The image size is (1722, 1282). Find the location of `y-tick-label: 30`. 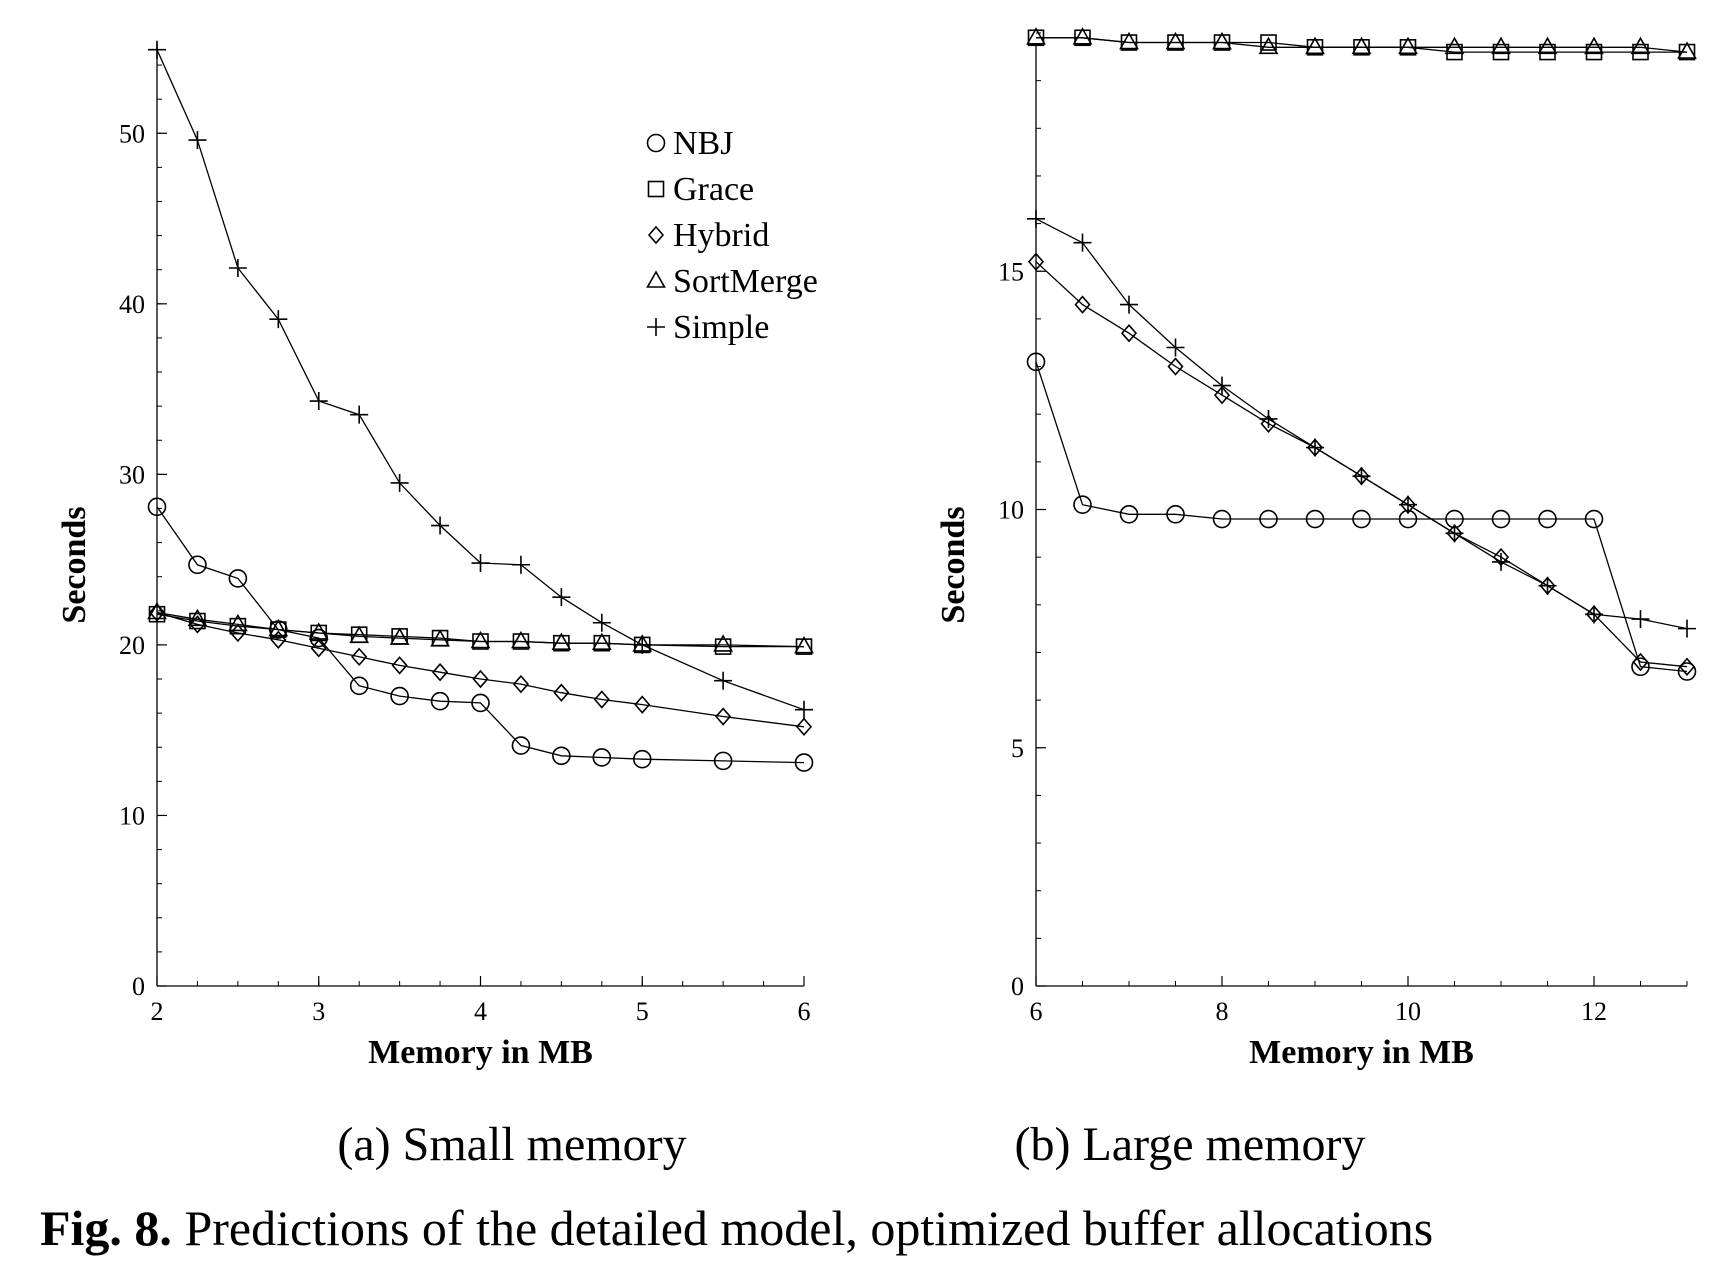

y-tick-label: 30 is located at coordinates (132, 474).